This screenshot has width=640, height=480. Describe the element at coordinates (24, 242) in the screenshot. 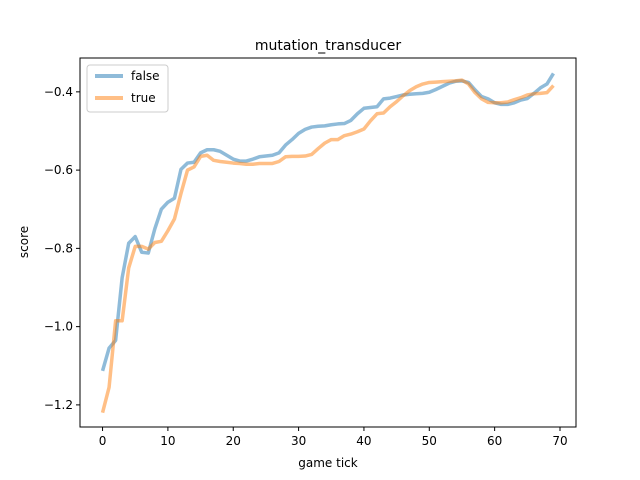

I see `y-axis-label: score` at that location.